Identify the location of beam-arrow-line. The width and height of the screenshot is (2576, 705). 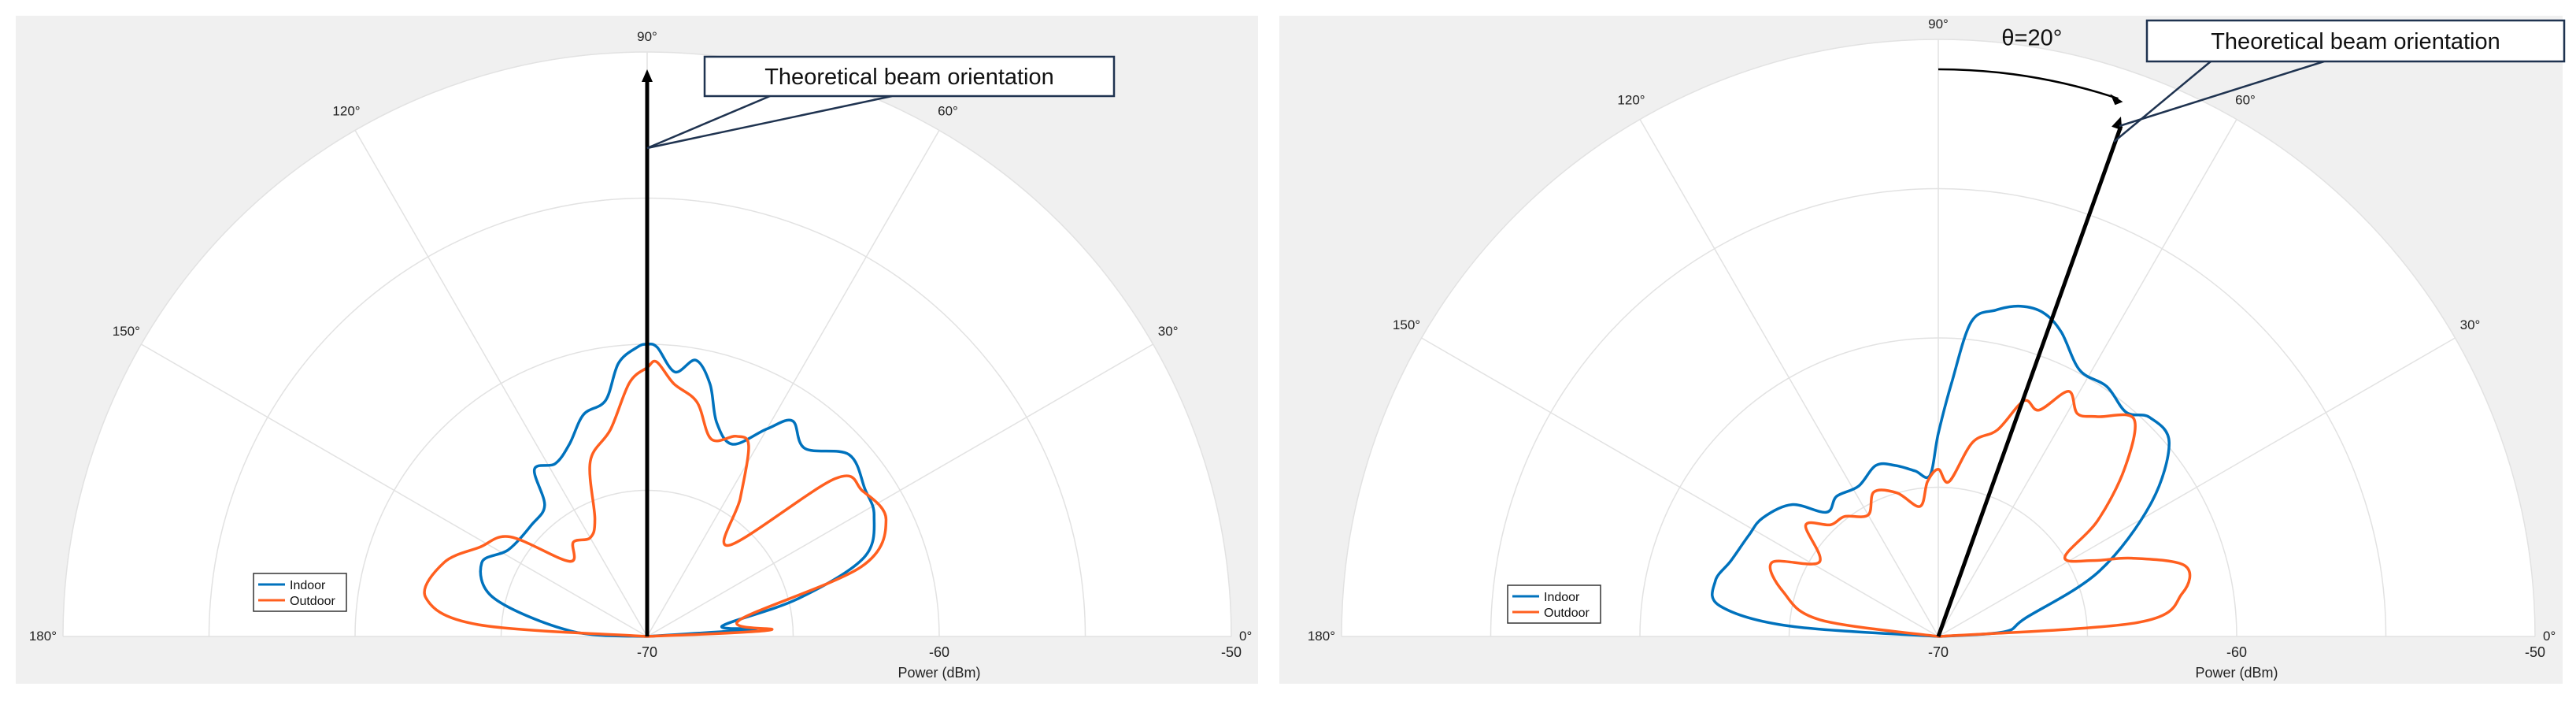
(2029, 381).